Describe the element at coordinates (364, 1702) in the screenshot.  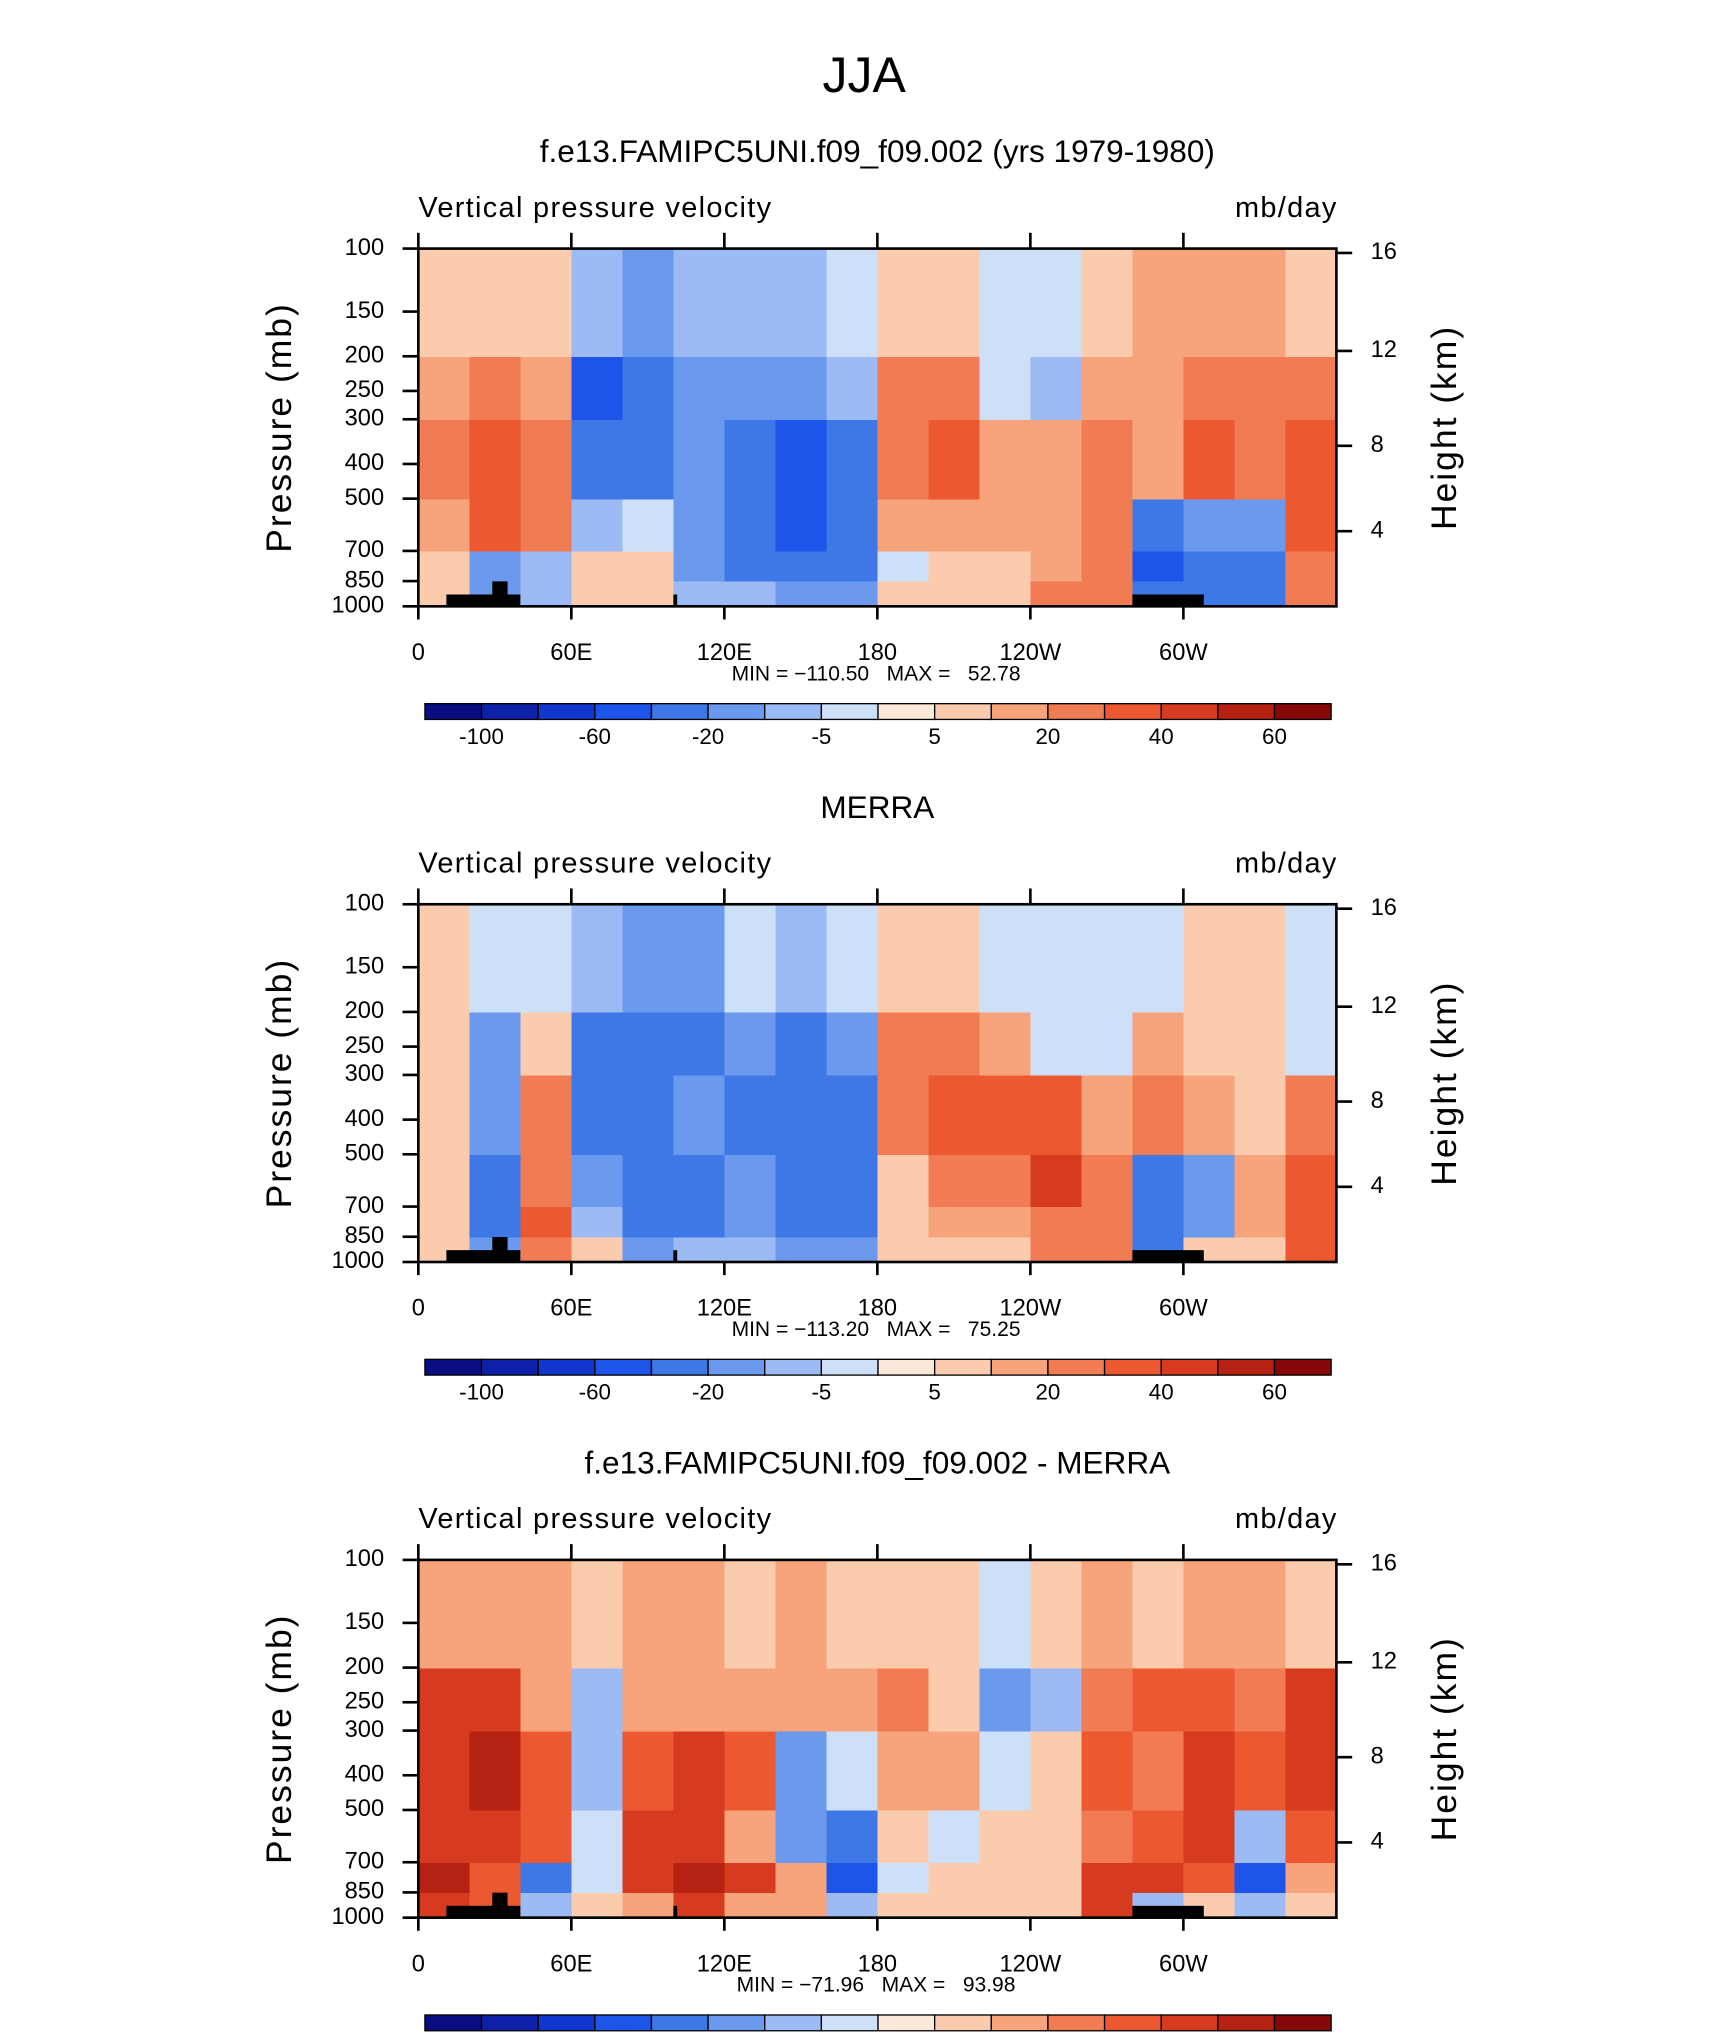
I see `y-tick-label: 250` at that location.